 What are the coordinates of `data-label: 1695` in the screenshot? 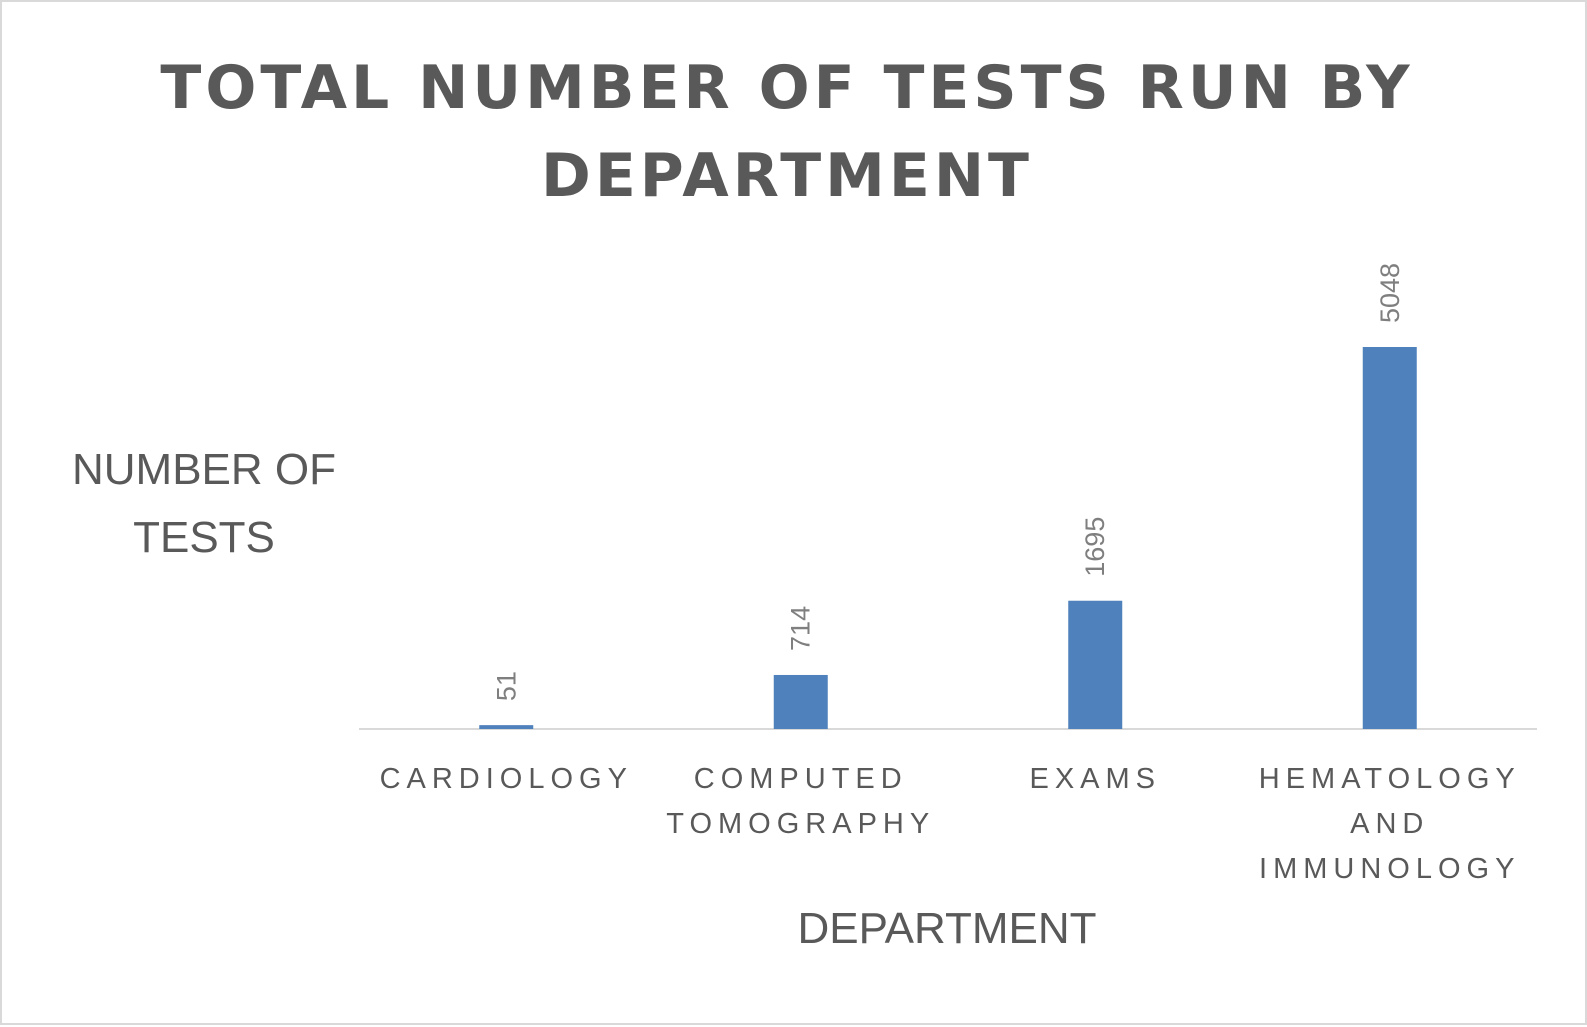 It's located at (1095, 547).